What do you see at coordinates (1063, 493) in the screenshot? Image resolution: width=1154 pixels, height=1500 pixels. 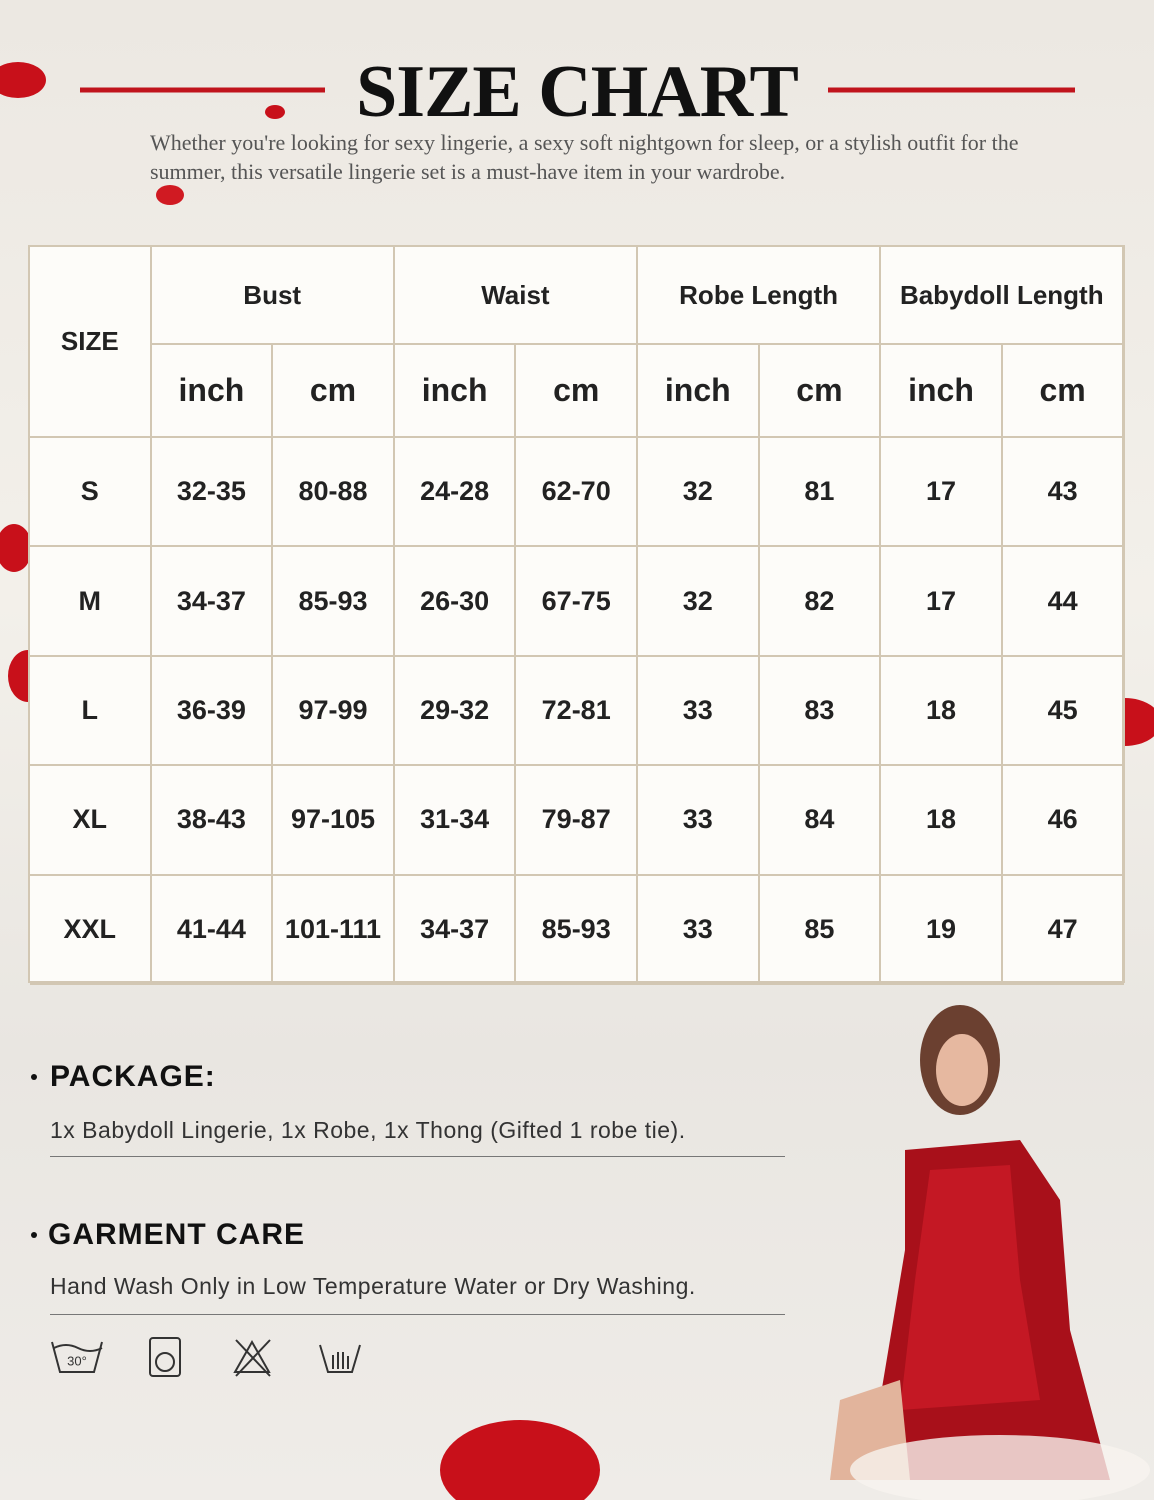 I see `data-cell: 43` at bounding box center [1063, 493].